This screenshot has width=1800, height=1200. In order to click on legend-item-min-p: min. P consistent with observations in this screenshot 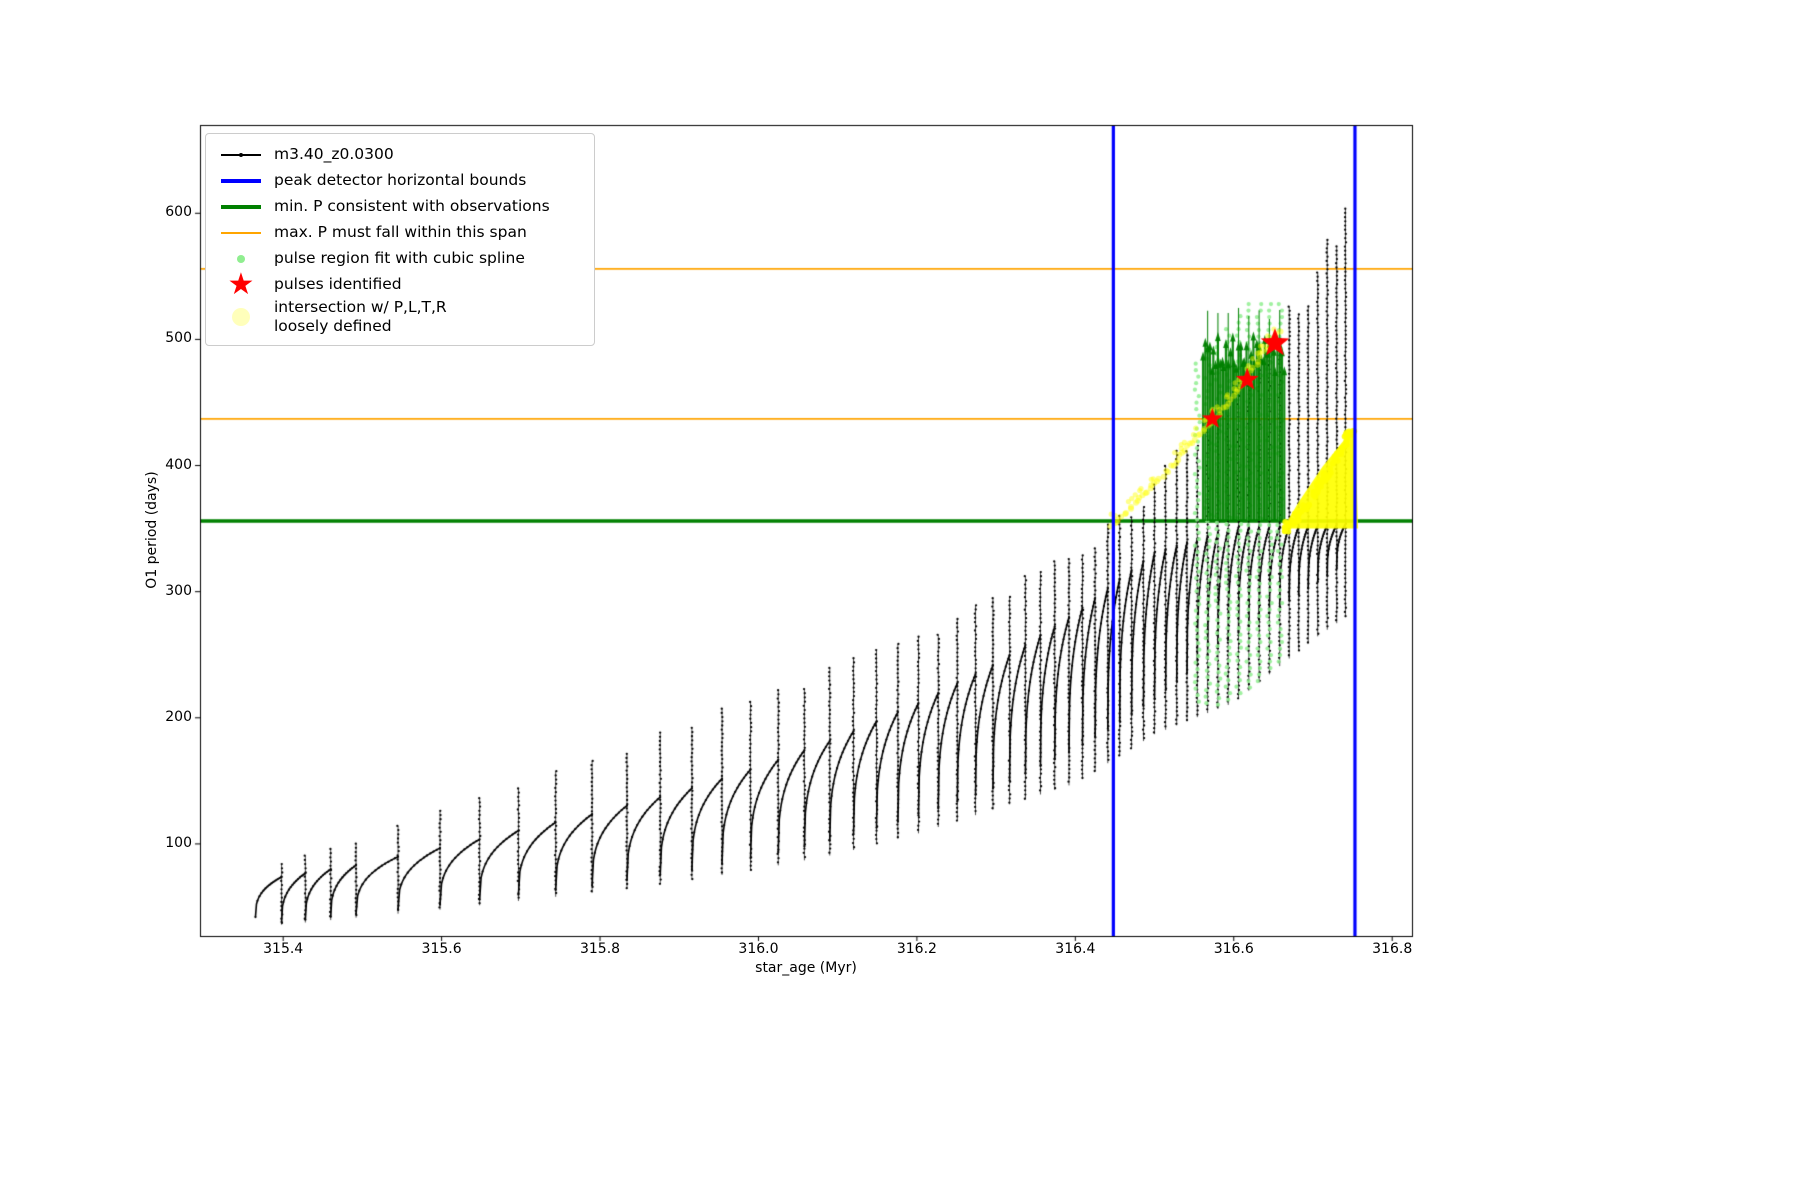, I will do `click(400, 207)`.